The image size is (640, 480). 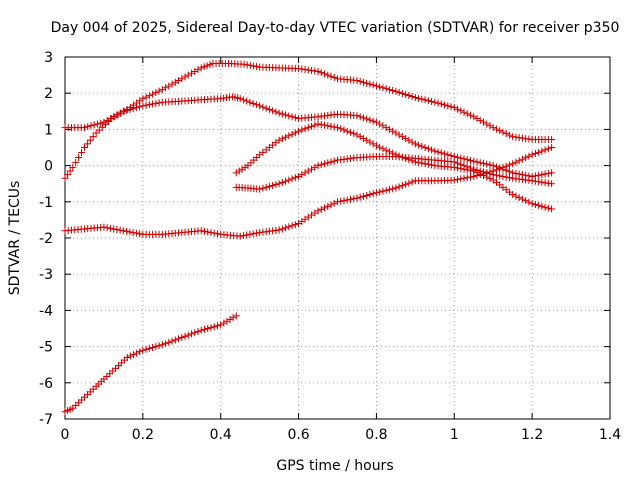 What do you see at coordinates (65, 435) in the screenshot?
I see `x-tick-label: 0` at bounding box center [65, 435].